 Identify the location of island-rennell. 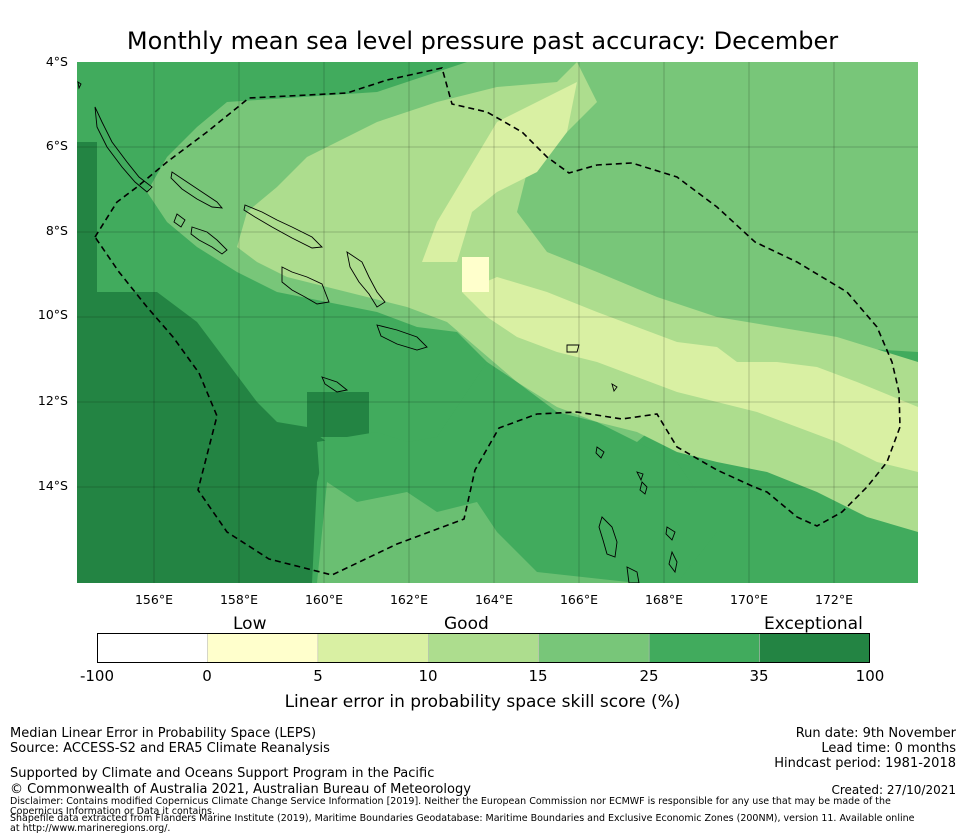
(335, 384).